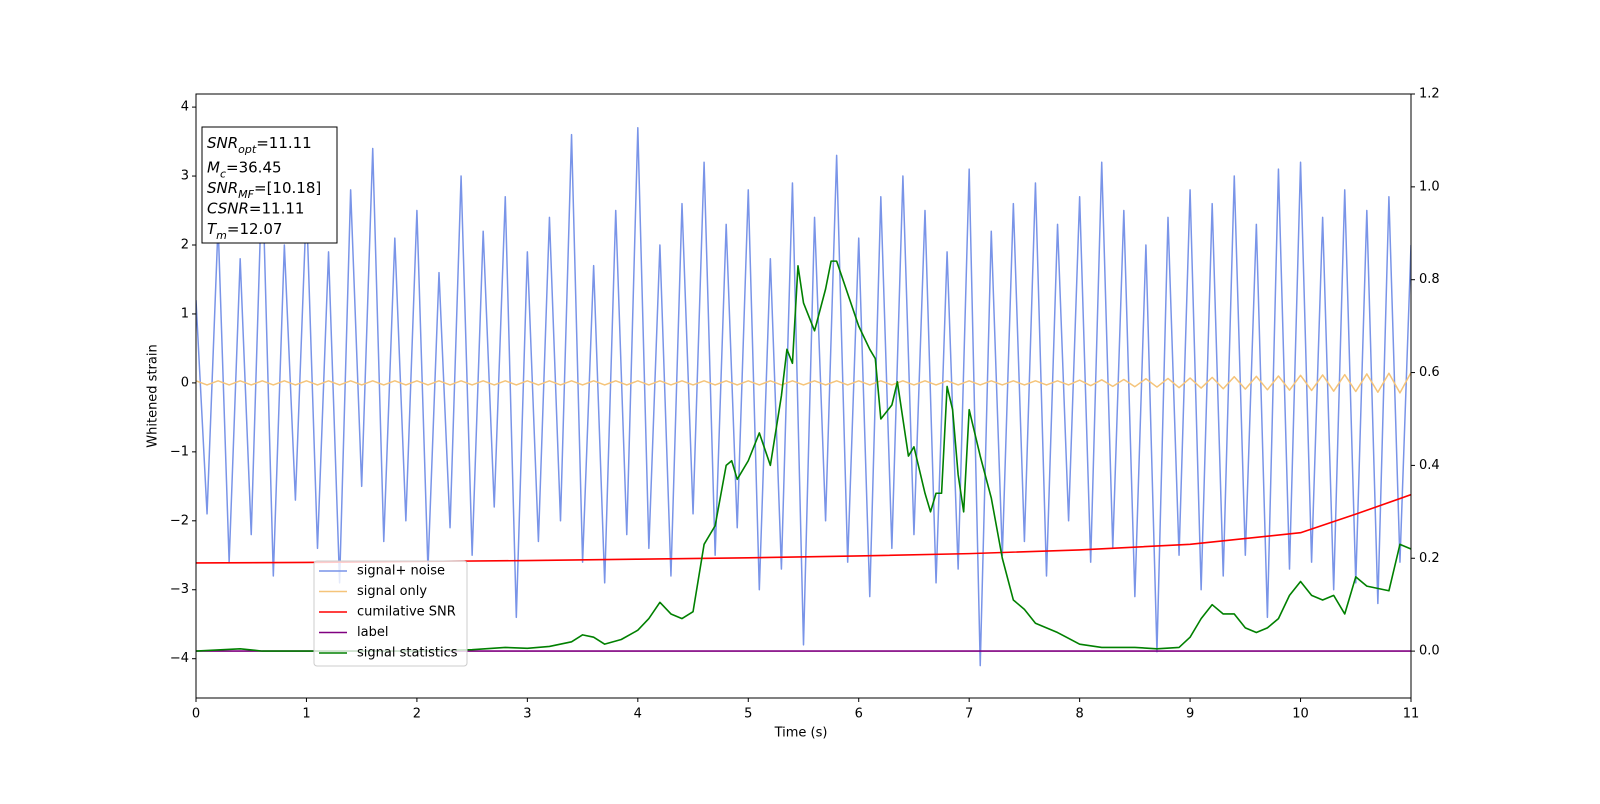 The image size is (1600, 804). Describe the element at coordinates (372, 632) in the screenshot. I see `legend-label: label` at that location.